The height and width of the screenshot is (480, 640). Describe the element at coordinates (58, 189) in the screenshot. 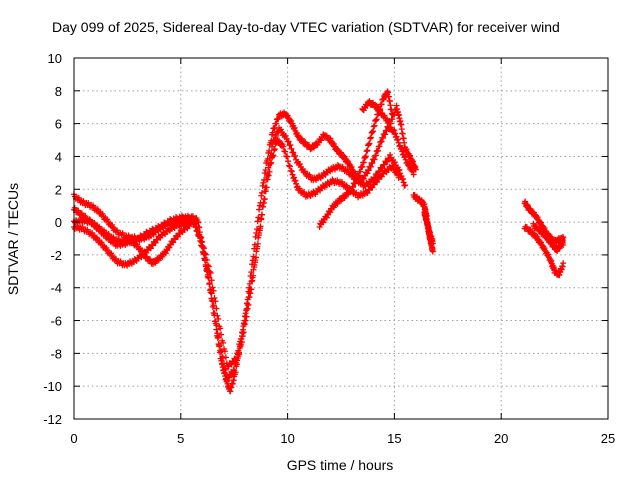

I see `y-tick-label: 2` at that location.